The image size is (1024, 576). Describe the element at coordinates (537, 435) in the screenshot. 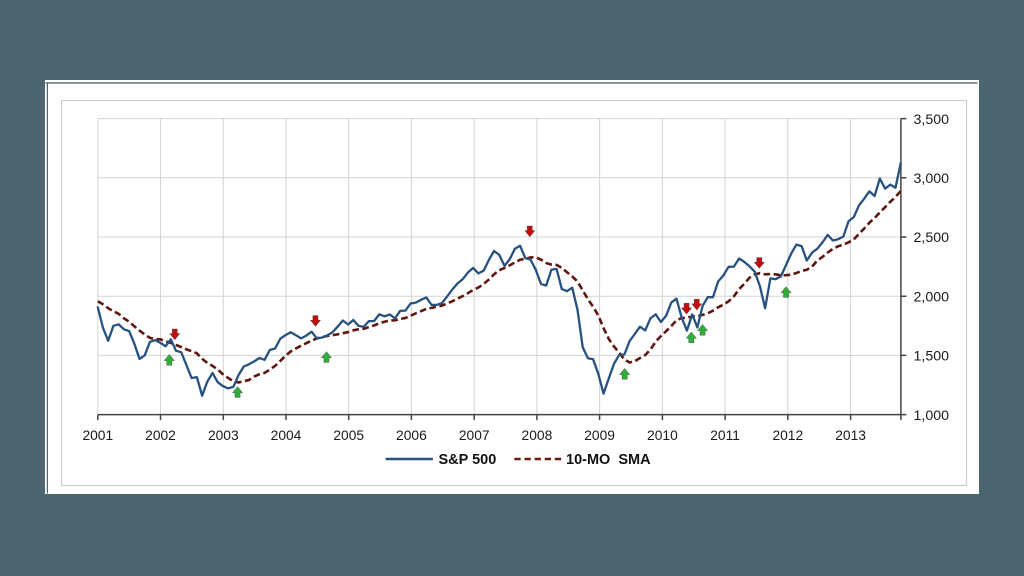

I see `svg-text: 2008` at that location.